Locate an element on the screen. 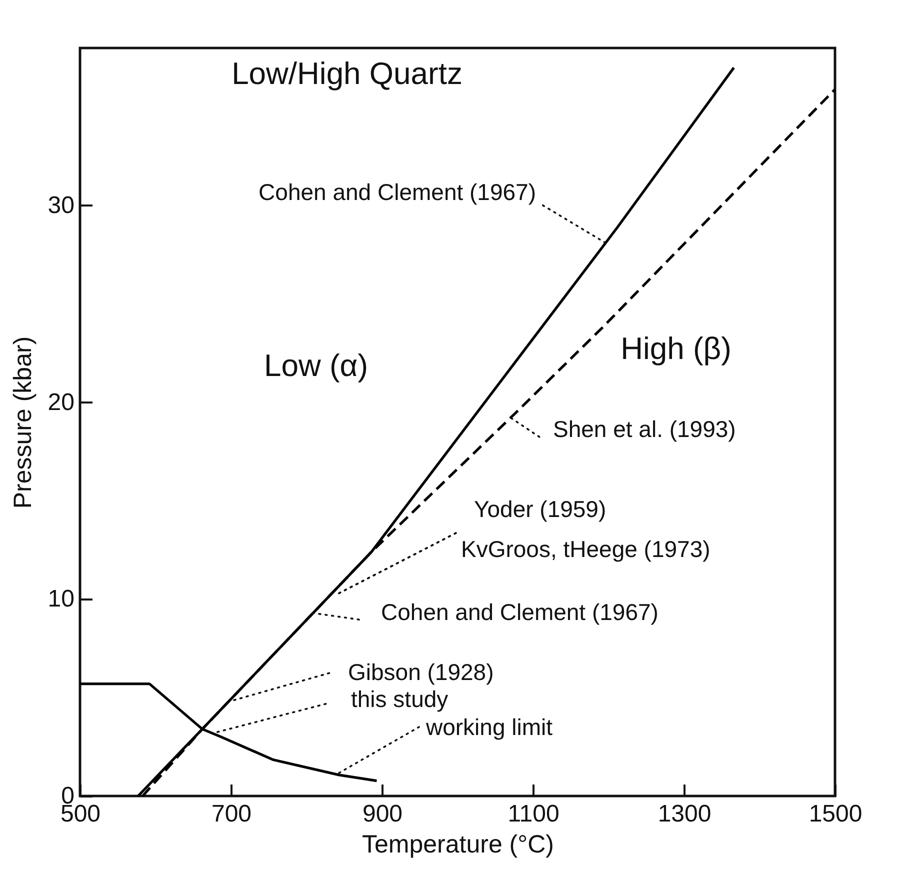 The width and height of the screenshot is (906, 890). y-tick-label: 30 is located at coordinates (61, 205).